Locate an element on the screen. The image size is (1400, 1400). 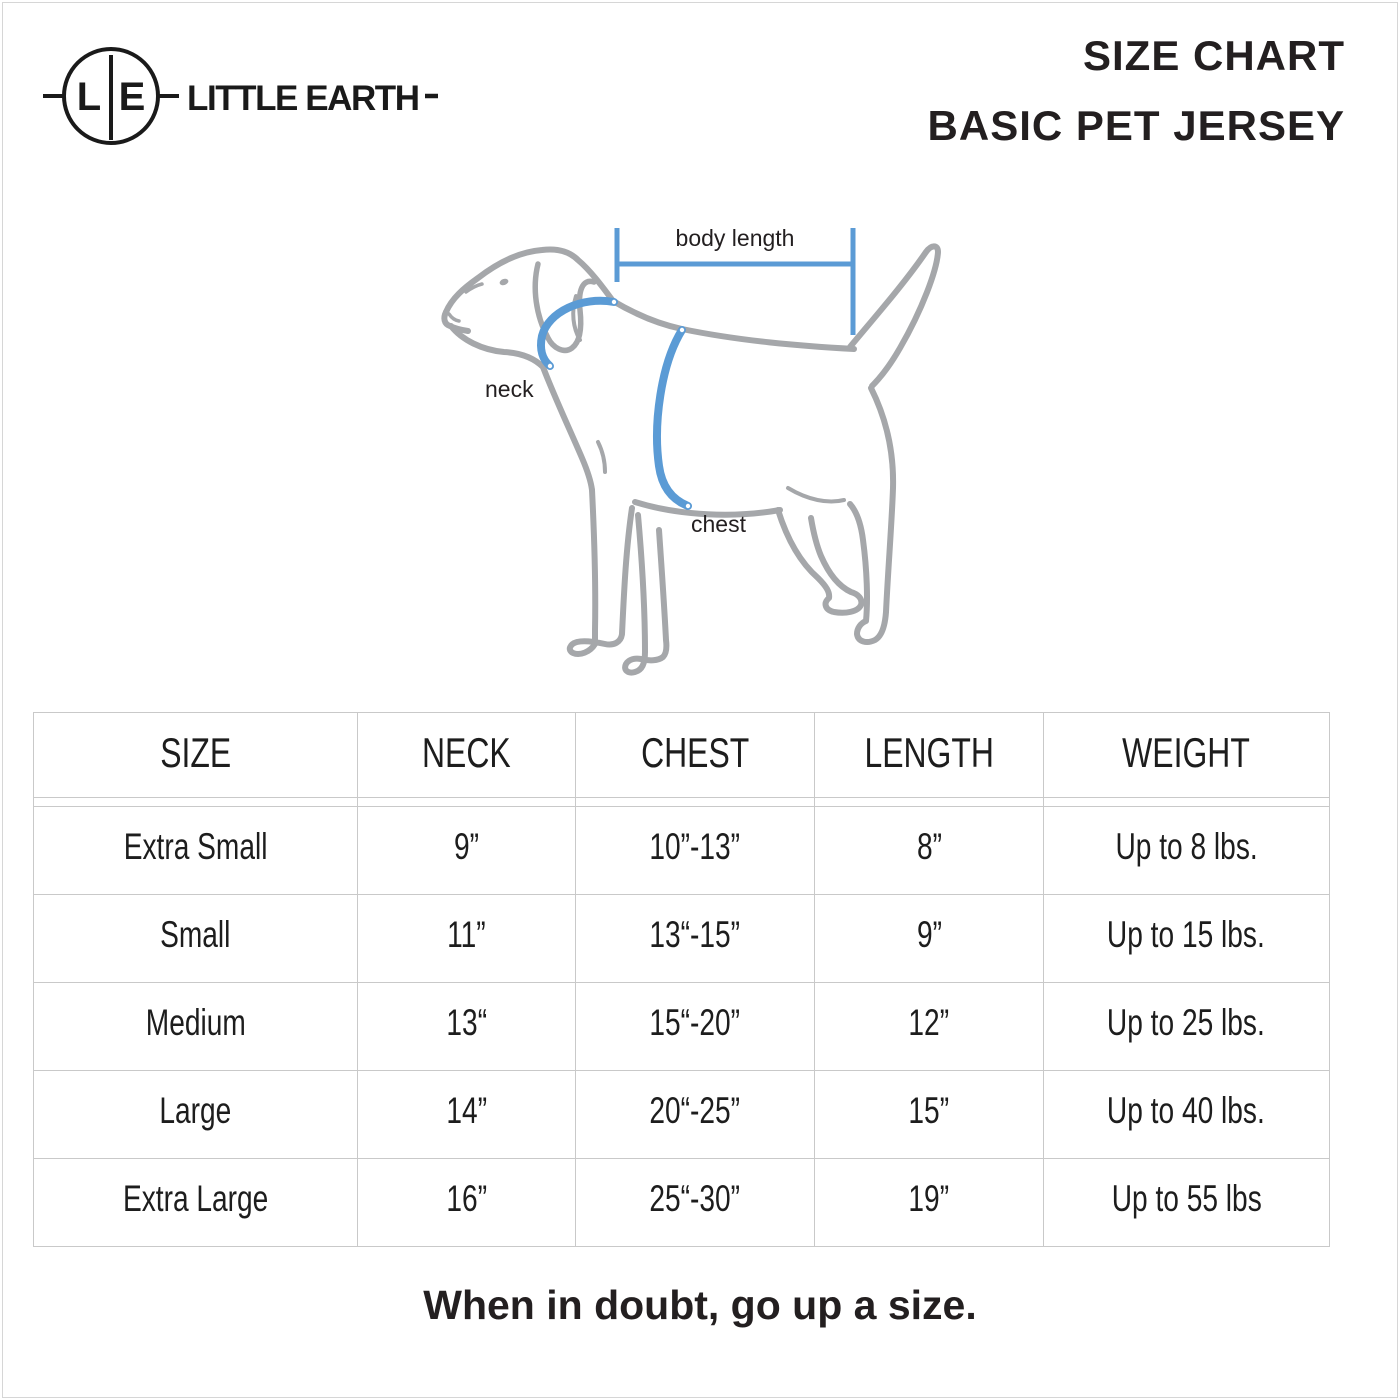
logo-mark-icon is located at coordinates (111, 96).